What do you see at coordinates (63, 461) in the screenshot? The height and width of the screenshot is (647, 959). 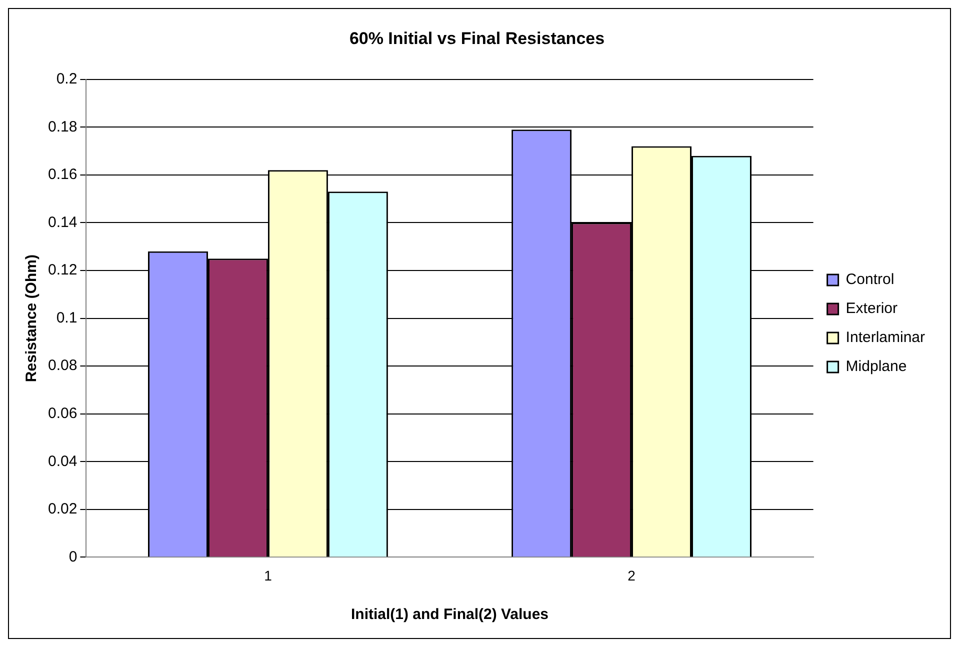 I see `y-tick-label: 0.04` at bounding box center [63, 461].